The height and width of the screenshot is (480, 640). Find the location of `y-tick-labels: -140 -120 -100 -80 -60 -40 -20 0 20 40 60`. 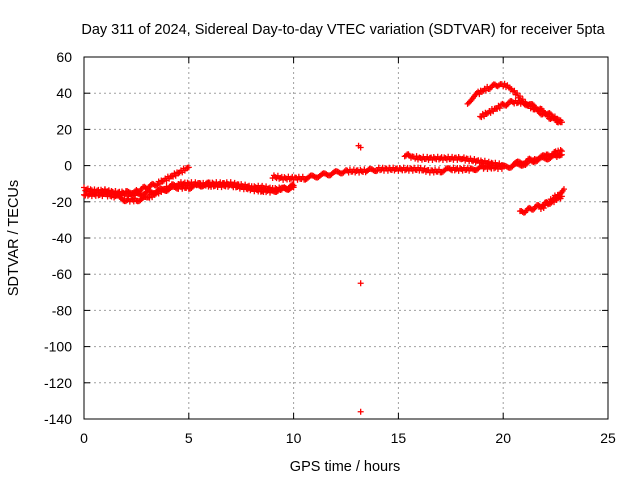

y-tick-labels: -140 -120 -100 -80 -60 -40 -20 0 20 40 60 is located at coordinates (58, 238).